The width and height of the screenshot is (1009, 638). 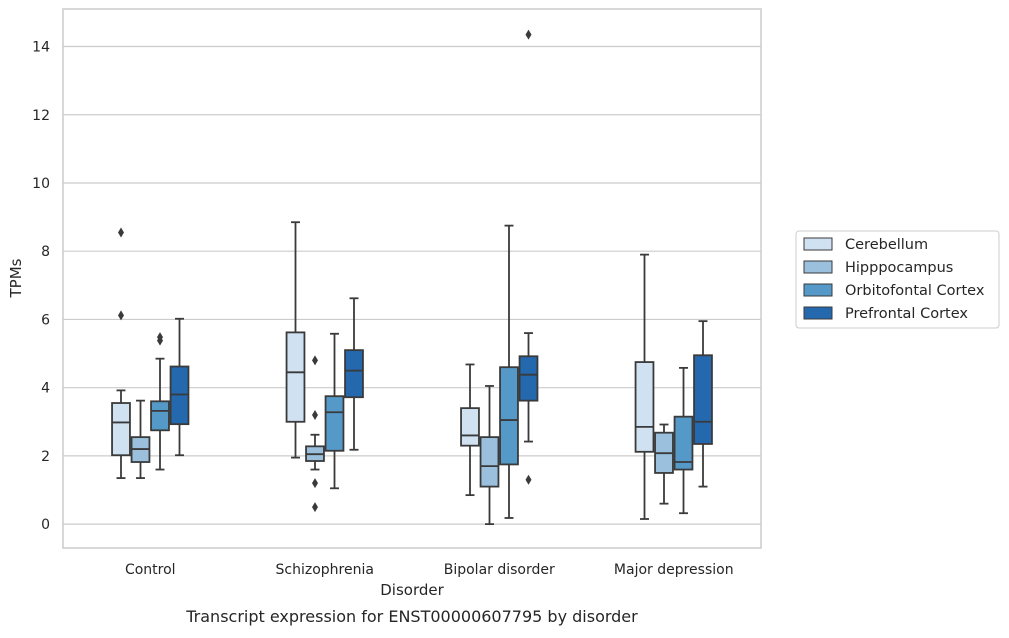 What do you see at coordinates (45, 457) in the screenshot?
I see `y-tick-label: 2` at bounding box center [45, 457].